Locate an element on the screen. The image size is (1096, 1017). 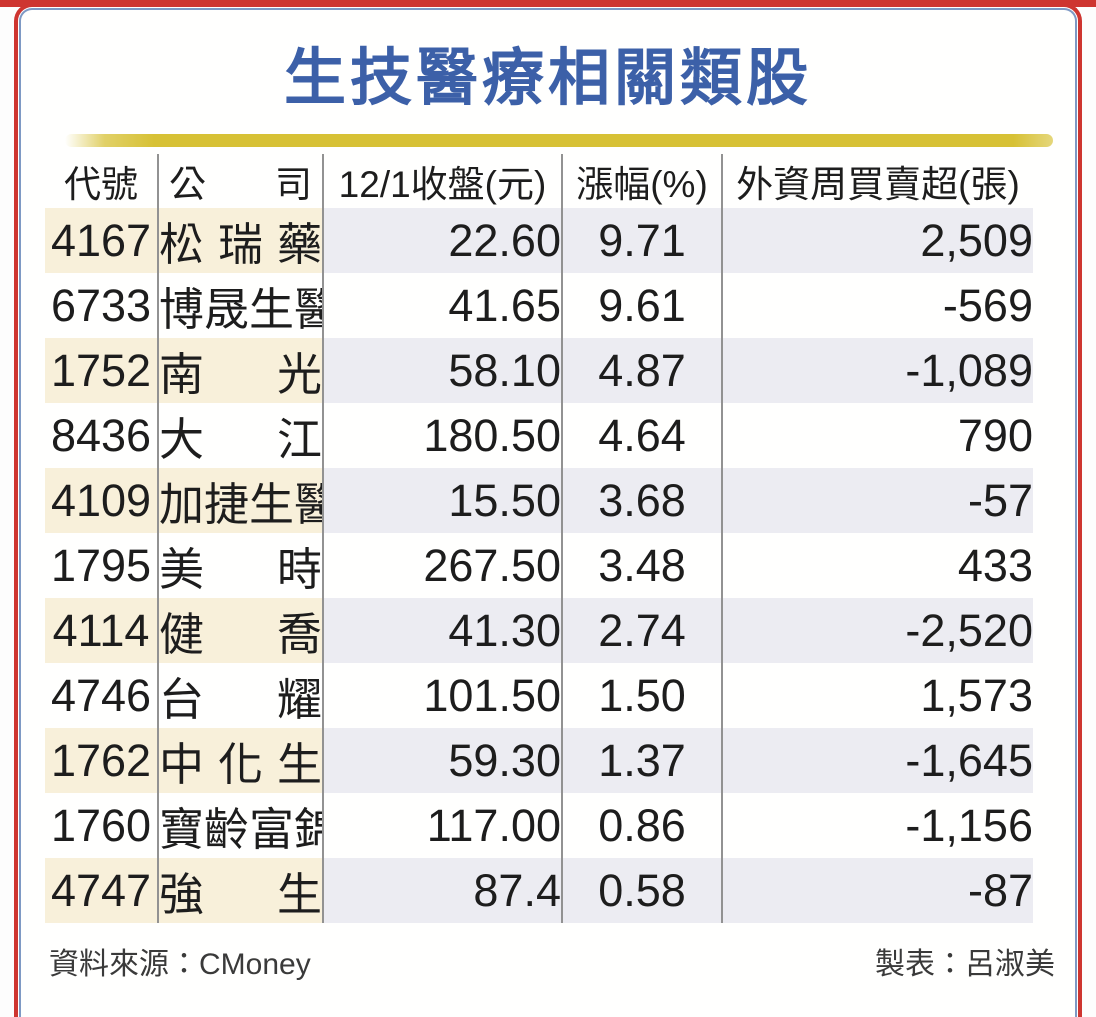
company-cell: 台耀 is located at coordinates (241, 696).